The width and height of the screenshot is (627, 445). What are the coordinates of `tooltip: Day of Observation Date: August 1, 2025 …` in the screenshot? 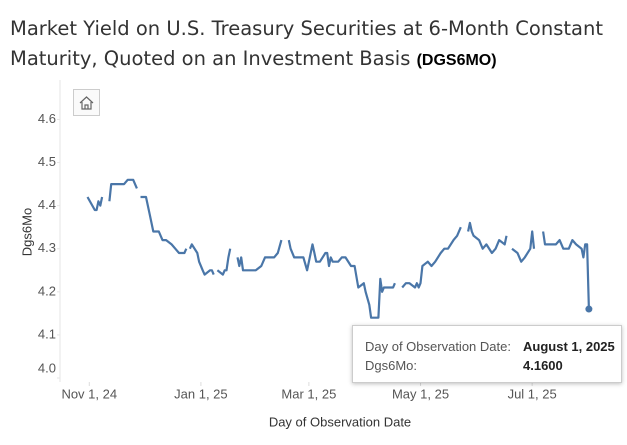 It's located at (487, 354).